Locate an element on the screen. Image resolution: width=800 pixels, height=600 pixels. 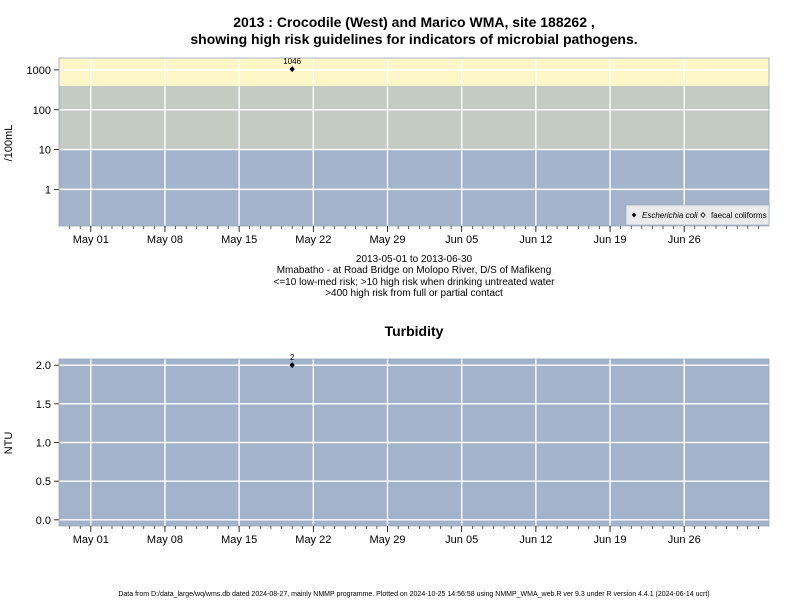
turbidity-point is located at coordinates (292, 365).